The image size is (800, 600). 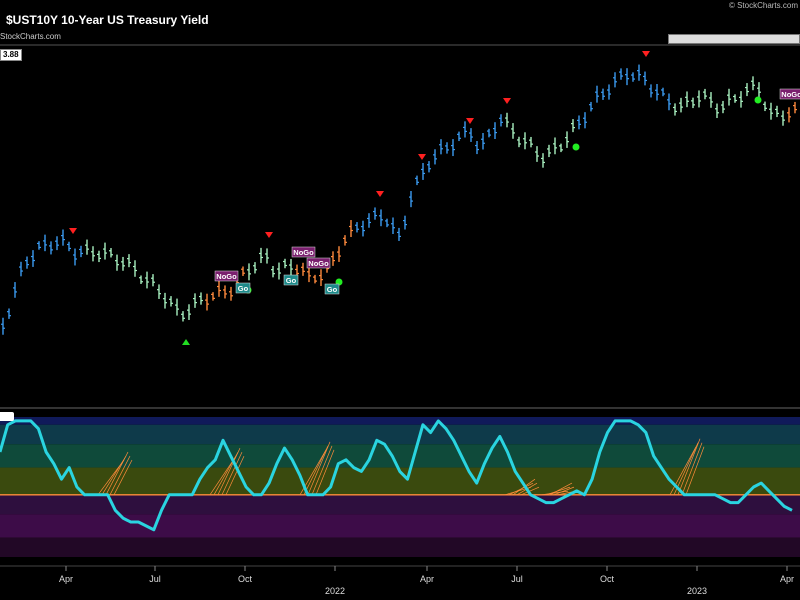 I want to click on x-year-label: 2023, so click(x=697, y=591).